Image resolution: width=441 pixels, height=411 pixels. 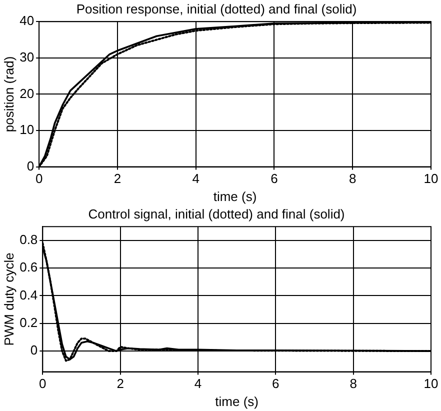 I want to click on chart-title: Position response, initial (dotted) and final (solid), so click(x=216, y=8).